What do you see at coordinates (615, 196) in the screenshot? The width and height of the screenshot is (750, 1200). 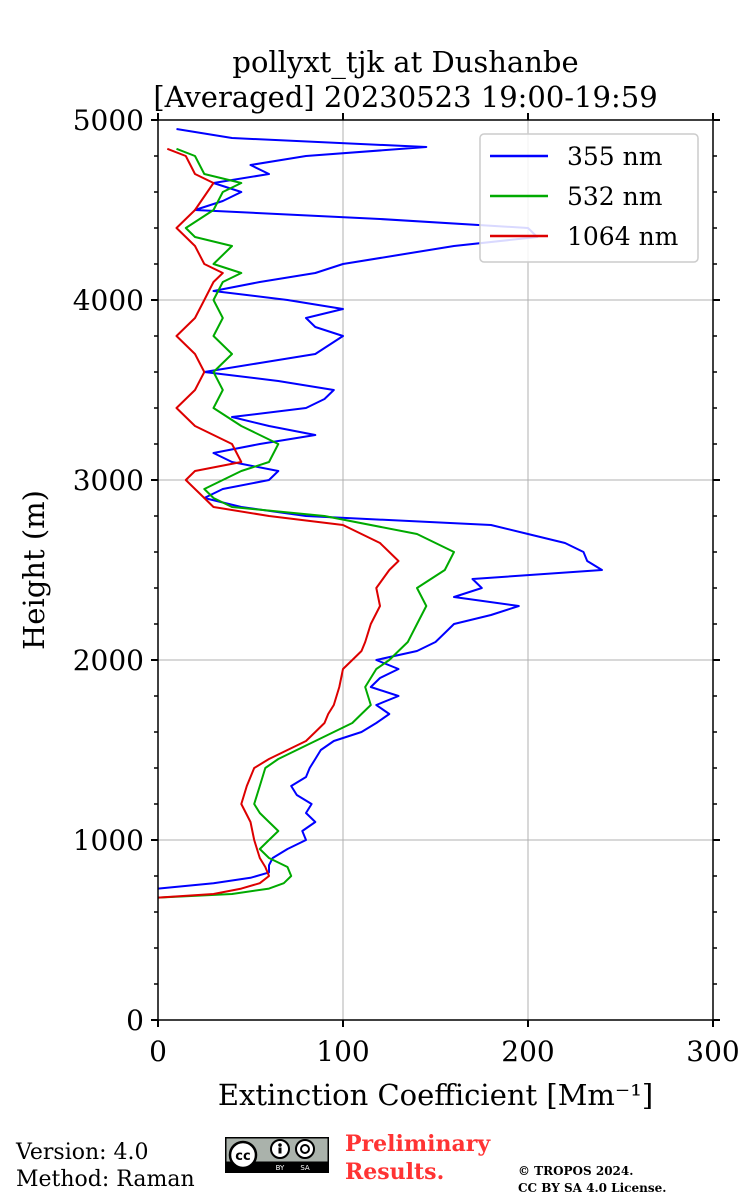 I see `legend-entry: 532 nm` at bounding box center [615, 196].